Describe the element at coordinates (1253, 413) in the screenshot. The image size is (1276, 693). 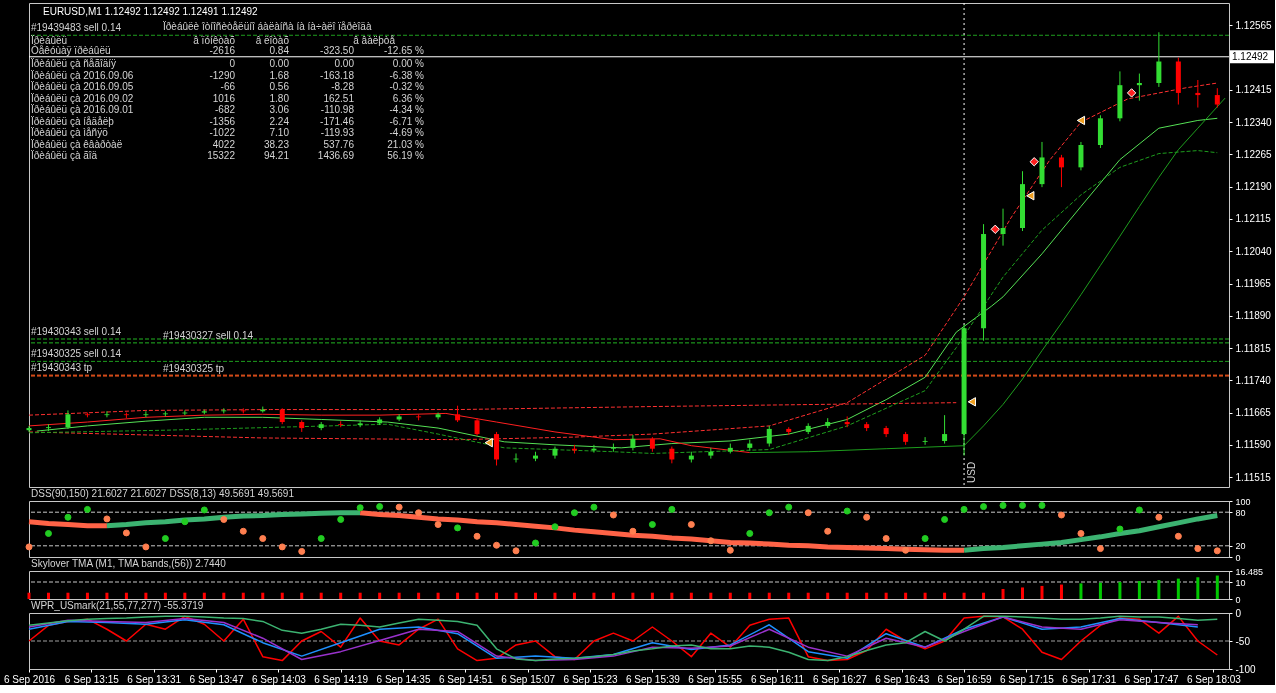
I see `y-tick-label: 1.11665` at that location.